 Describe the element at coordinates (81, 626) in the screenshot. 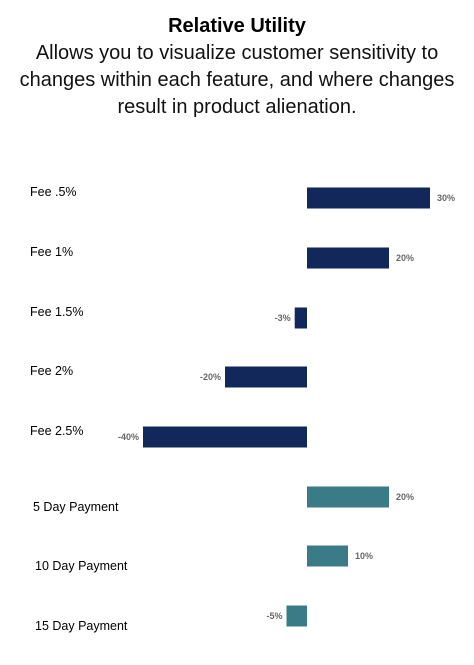

I see `category-label: 15 Day Payment` at that location.